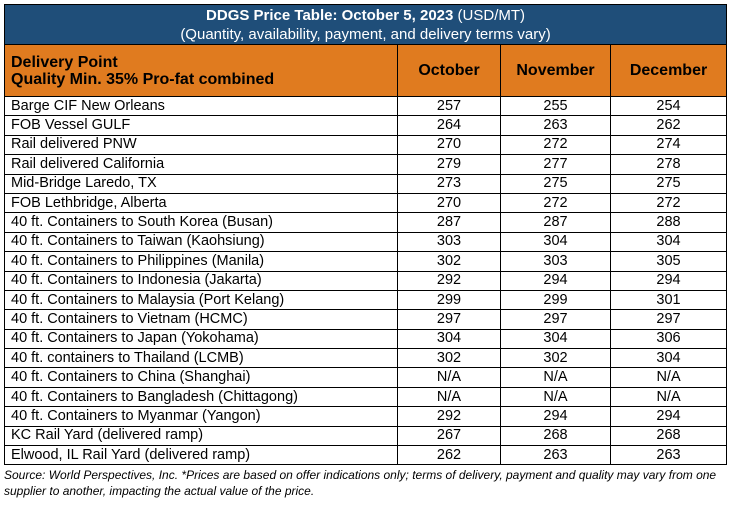  What do you see at coordinates (201, 183) in the screenshot?
I see `delivery-point-cell: Mid-Bridge Laredo, TX` at bounding box center [201, 183].